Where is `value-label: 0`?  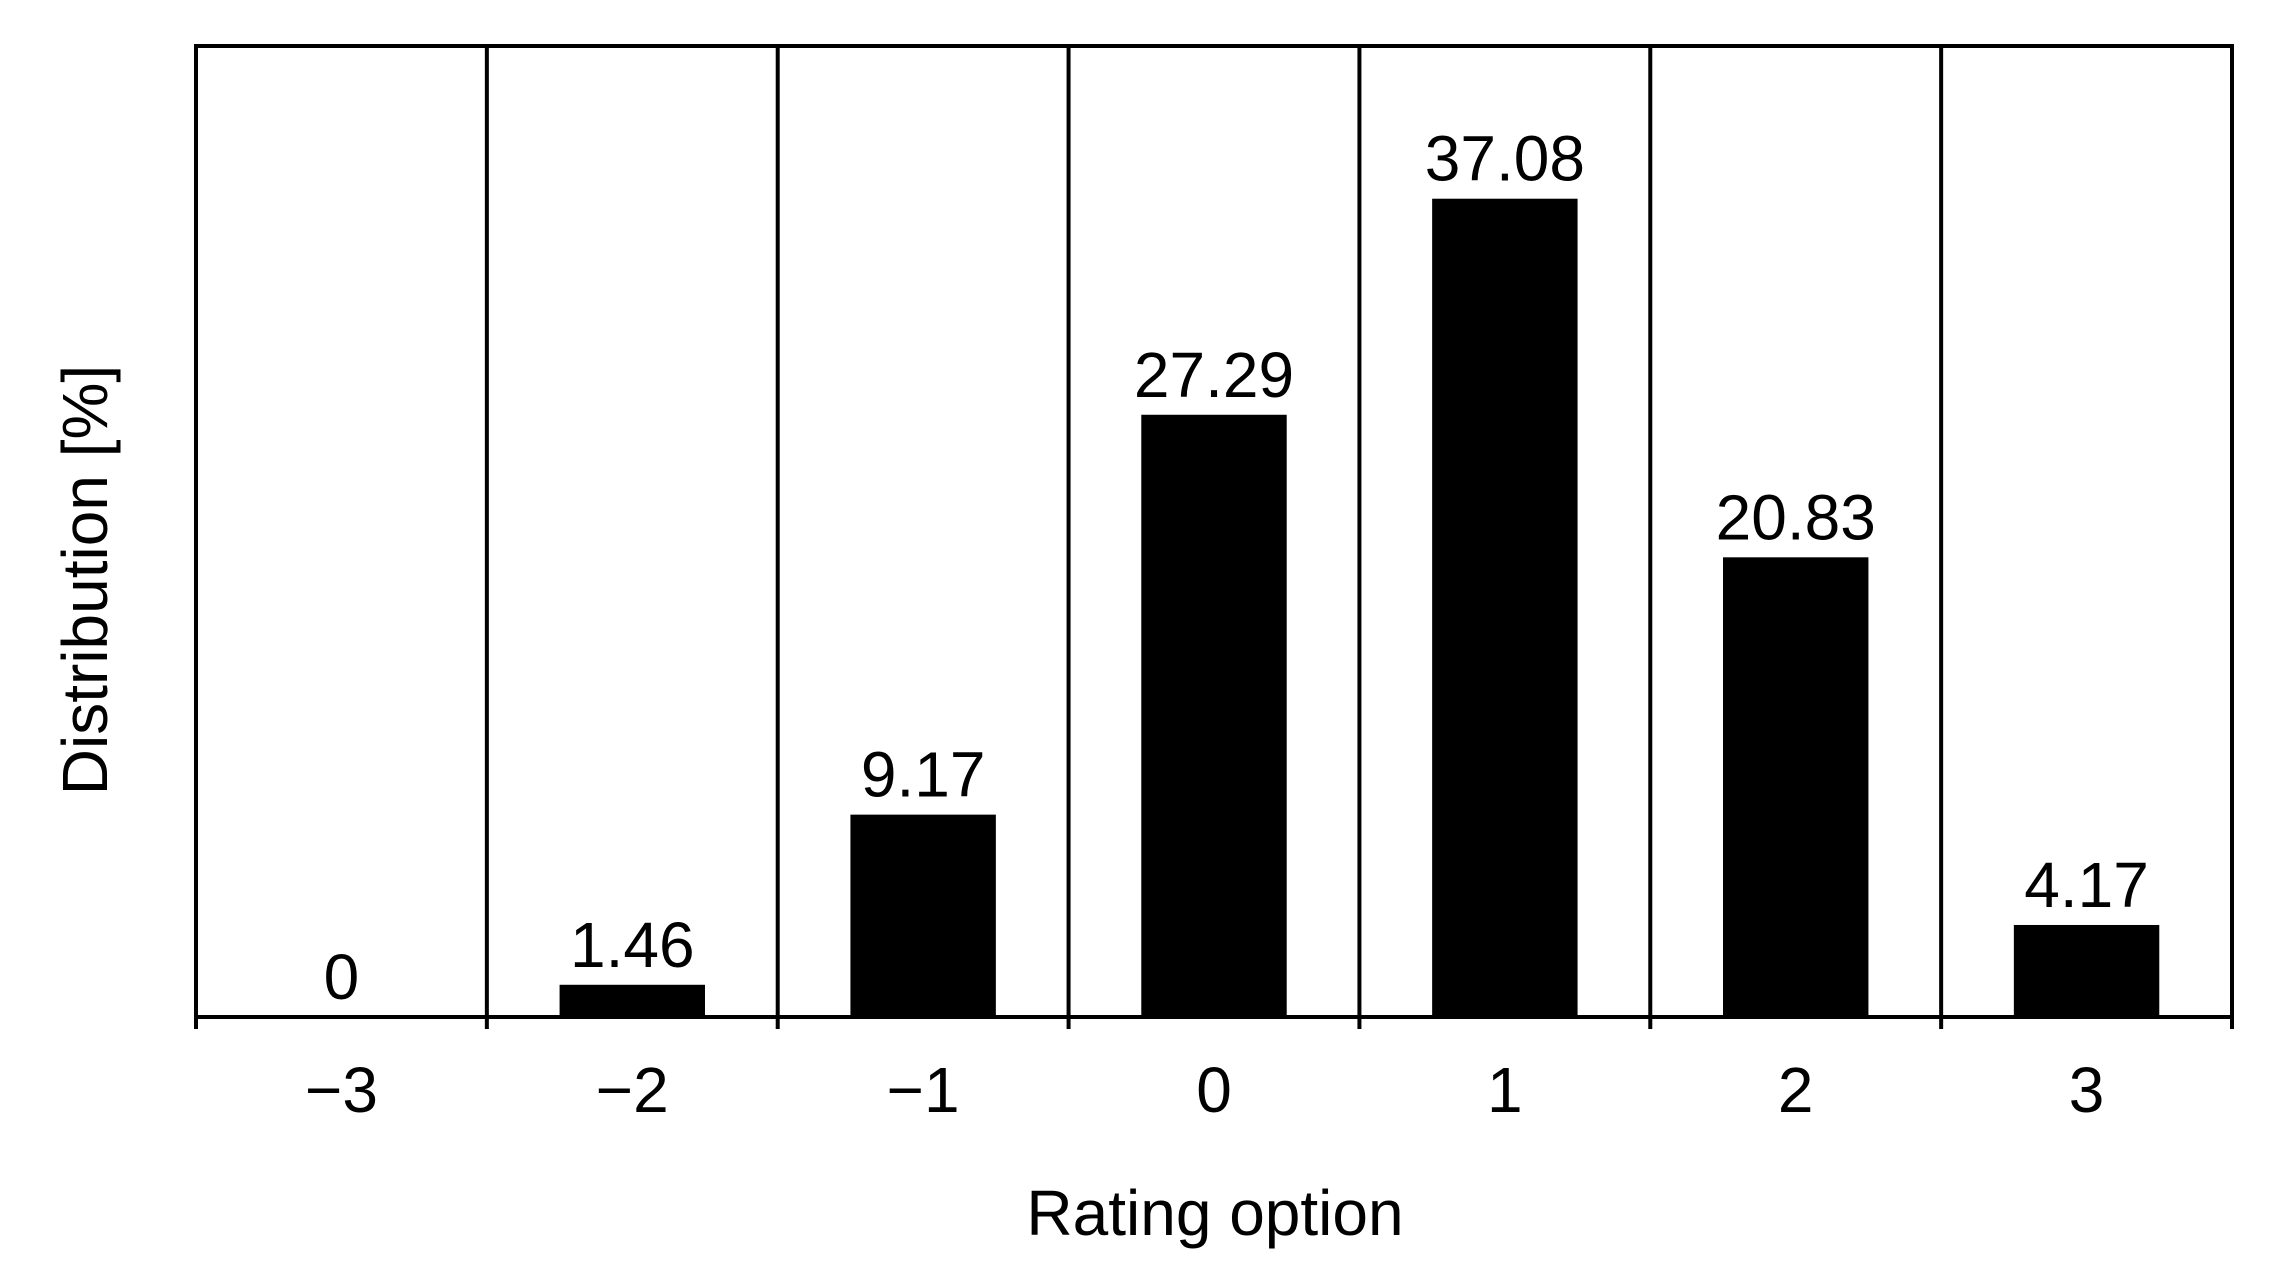
value-label: 0 is located at coordinates (342, 977).